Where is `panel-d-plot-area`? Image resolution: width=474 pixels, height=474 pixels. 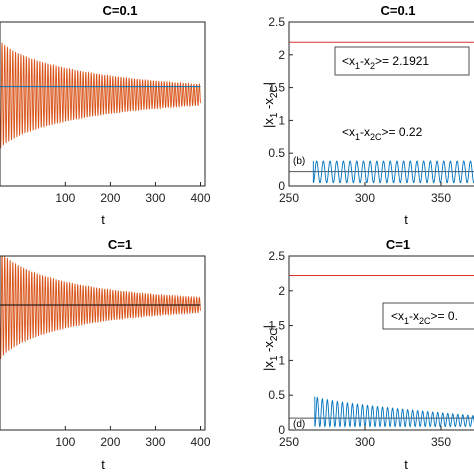
panel-d-plot-area is located at coordinates (381, 351).